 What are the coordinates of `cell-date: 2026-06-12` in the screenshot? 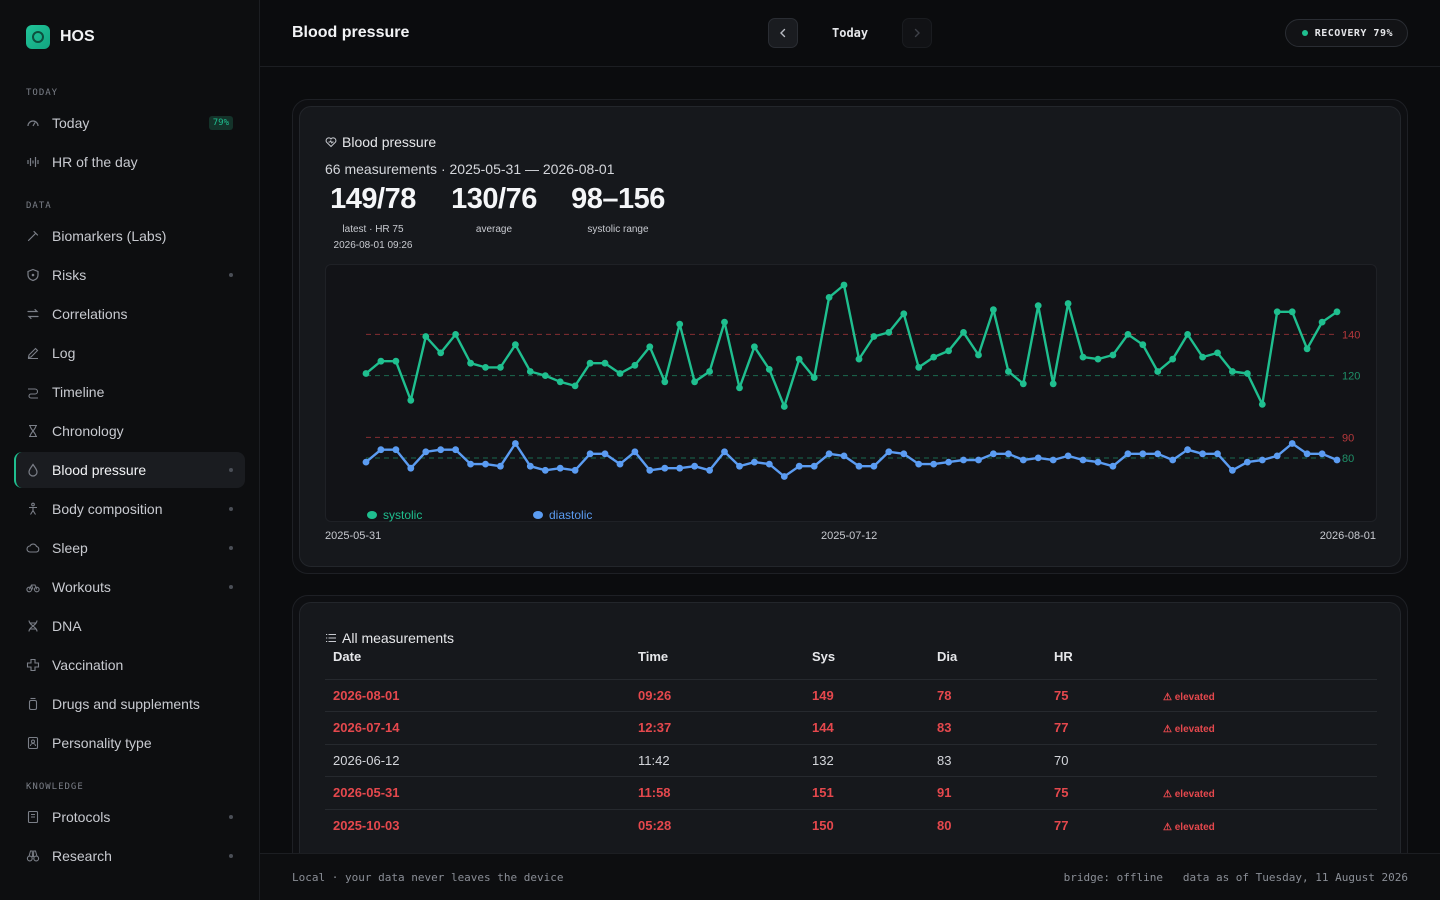 It's located at (477, 760).